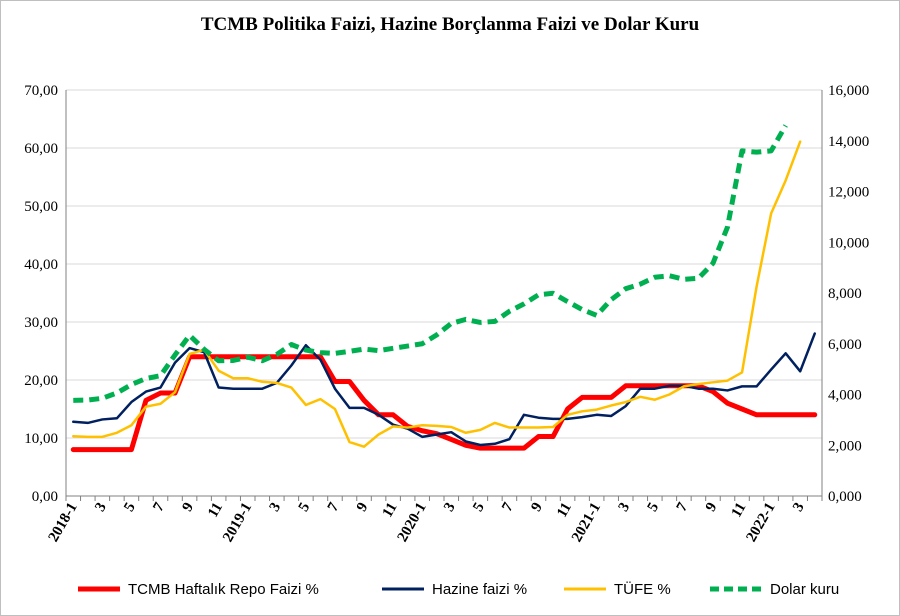 The image size is (900, 616). Describe the element at coordinates (237, 522) in the screenshot. I see `x-tick-label: 2019-1` at that location.